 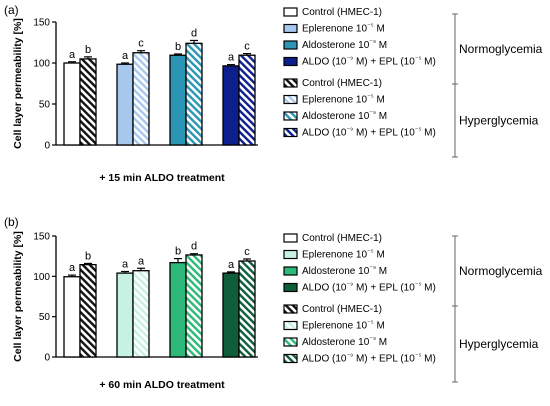 I want to click on x-axis-label: + 60 min ALDO treatment, so click(x=162, y=385).